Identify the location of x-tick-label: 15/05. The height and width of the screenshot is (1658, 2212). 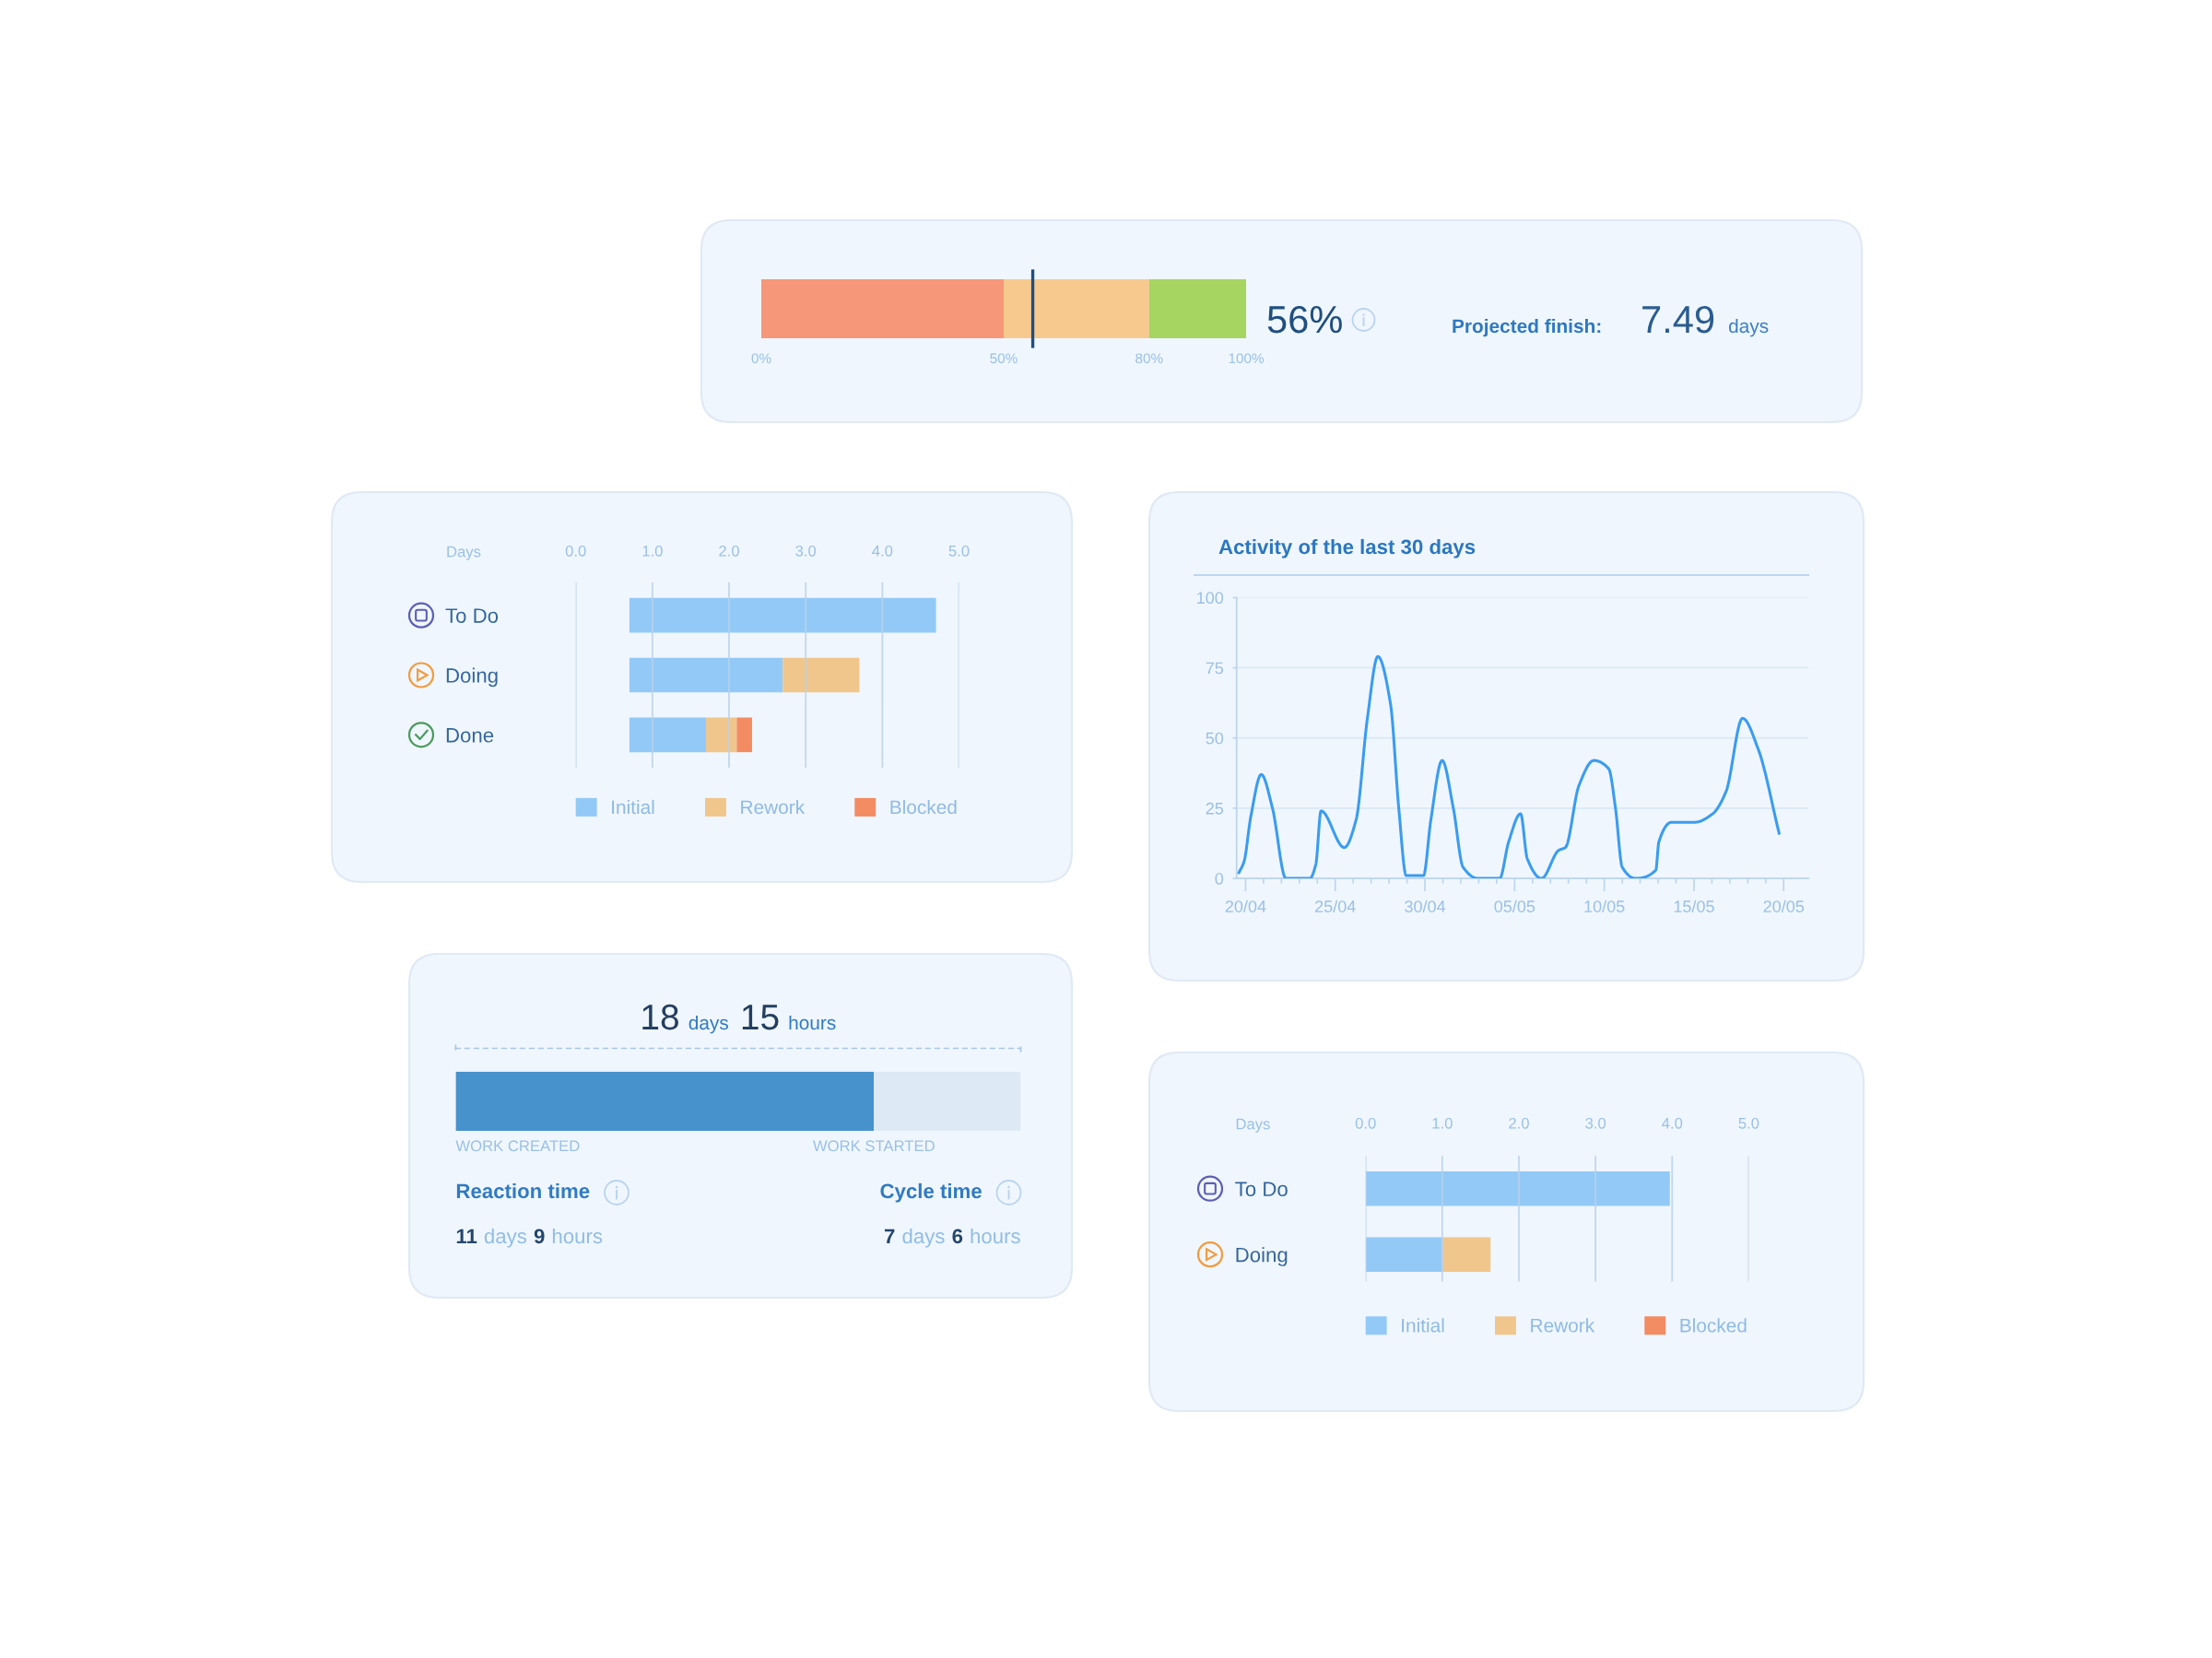
(1694, 906).